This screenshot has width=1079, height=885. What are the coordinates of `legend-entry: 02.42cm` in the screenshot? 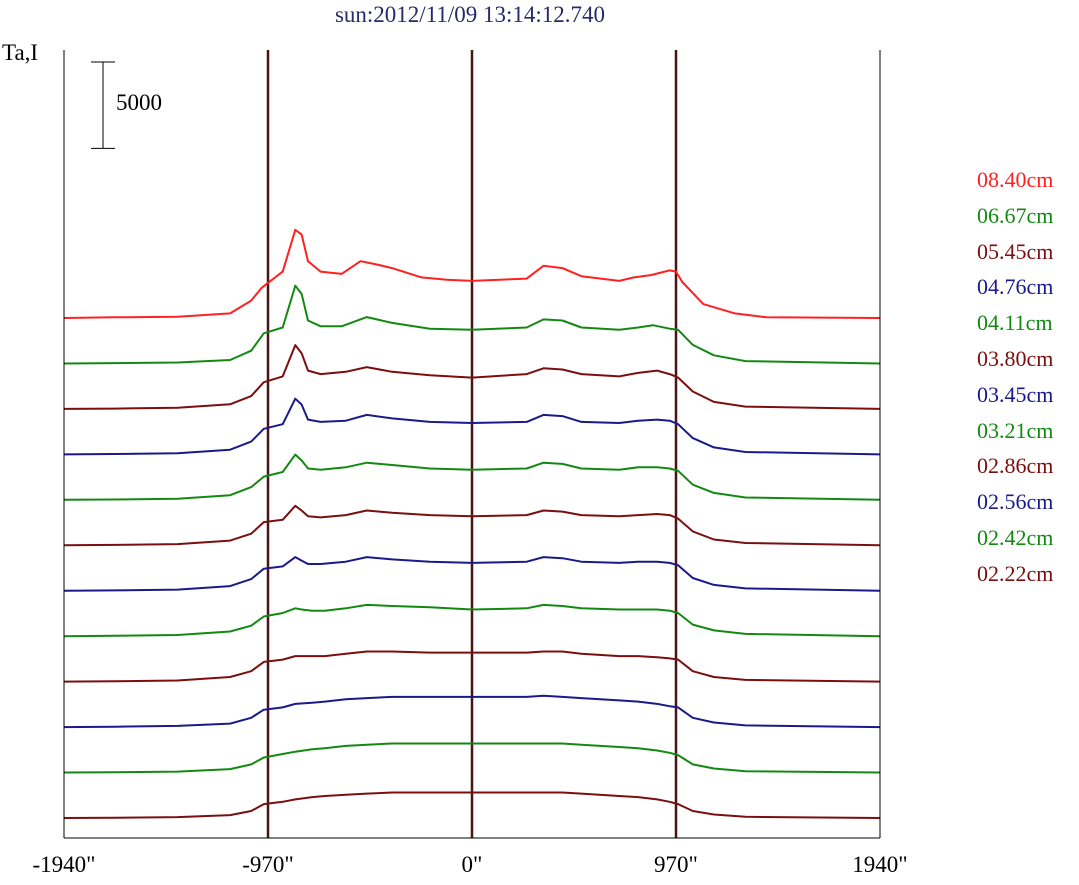 It's located at (1015, 537).